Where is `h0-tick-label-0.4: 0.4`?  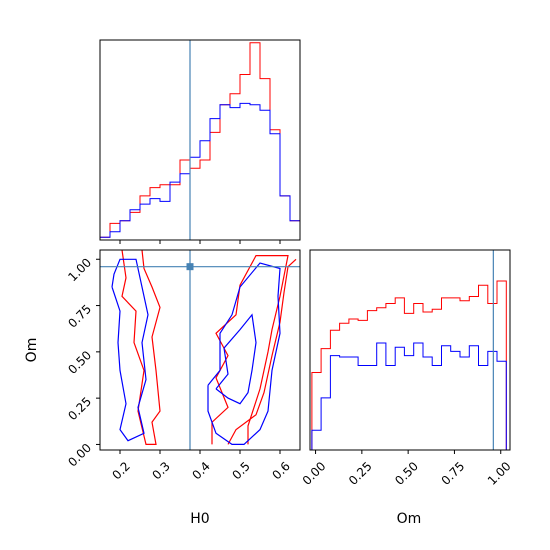 h0-tick-label-0.4: 0.4 is located at coordinates (201, 470).